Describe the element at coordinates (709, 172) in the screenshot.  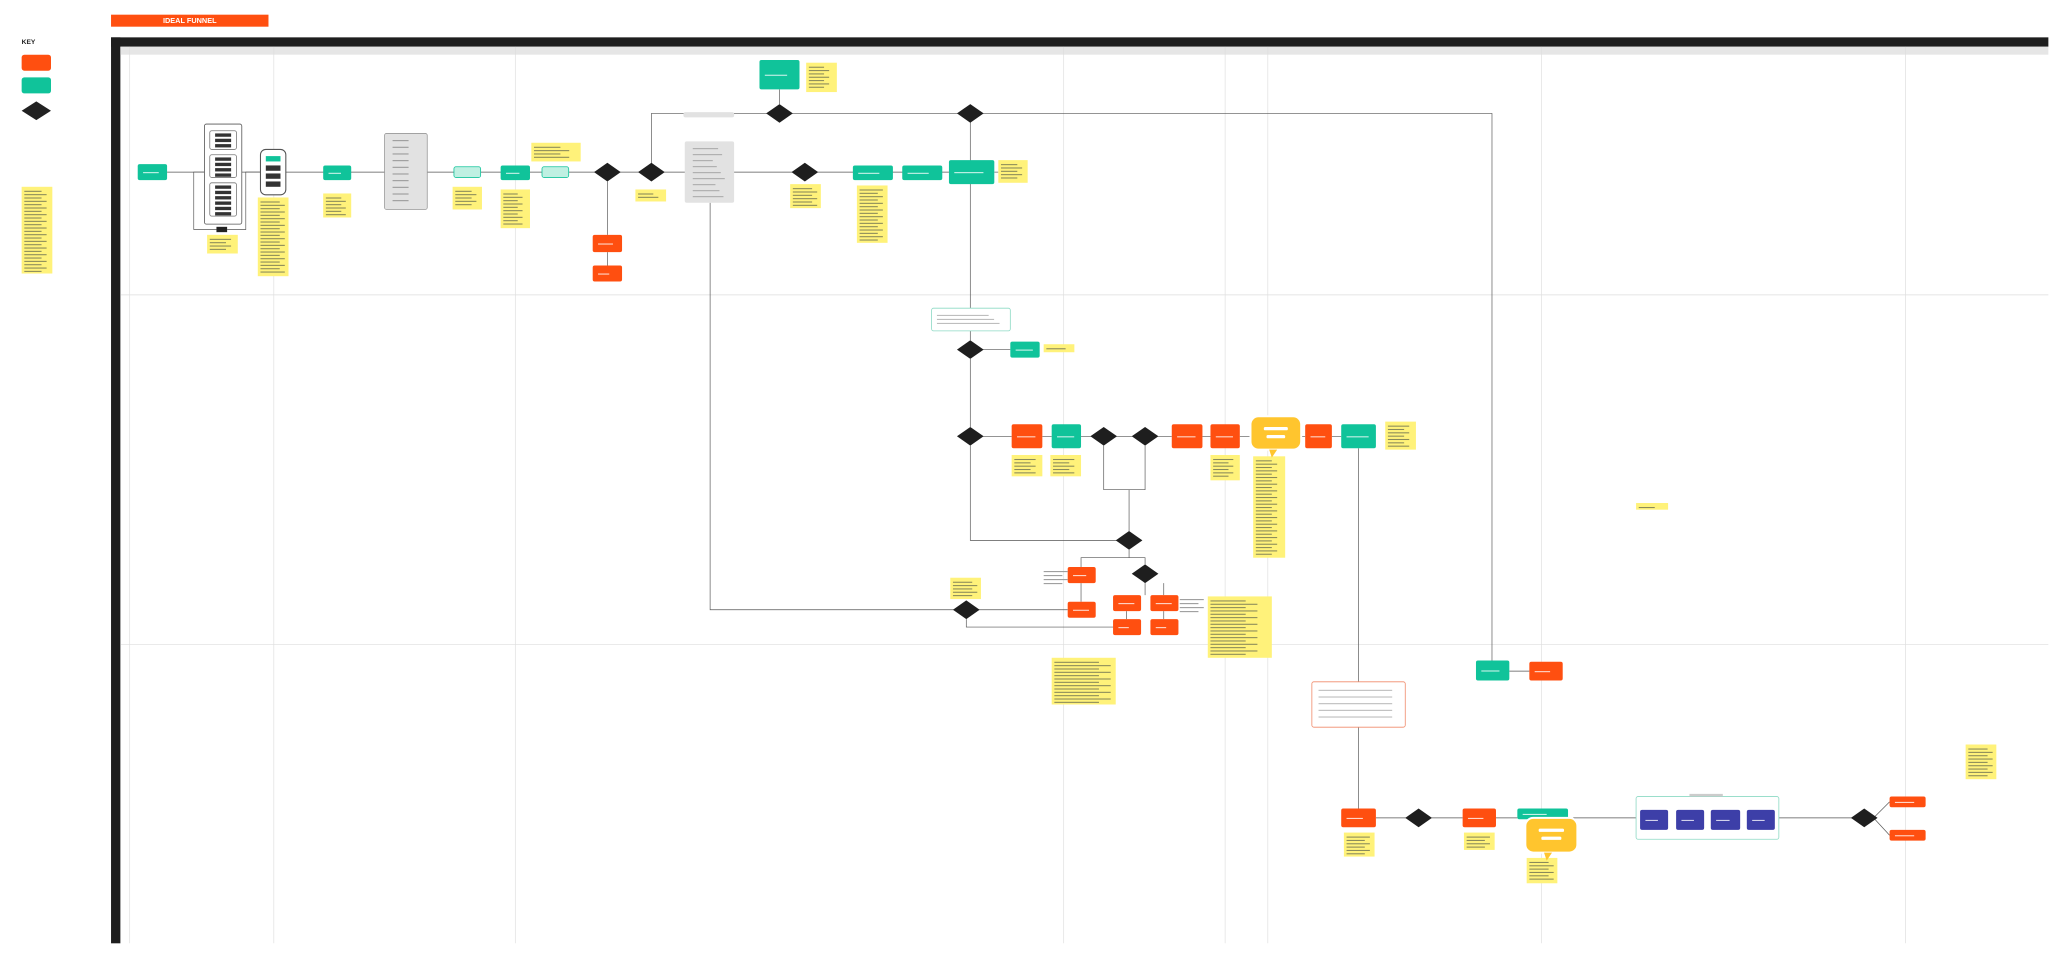
I see `document` at that location.